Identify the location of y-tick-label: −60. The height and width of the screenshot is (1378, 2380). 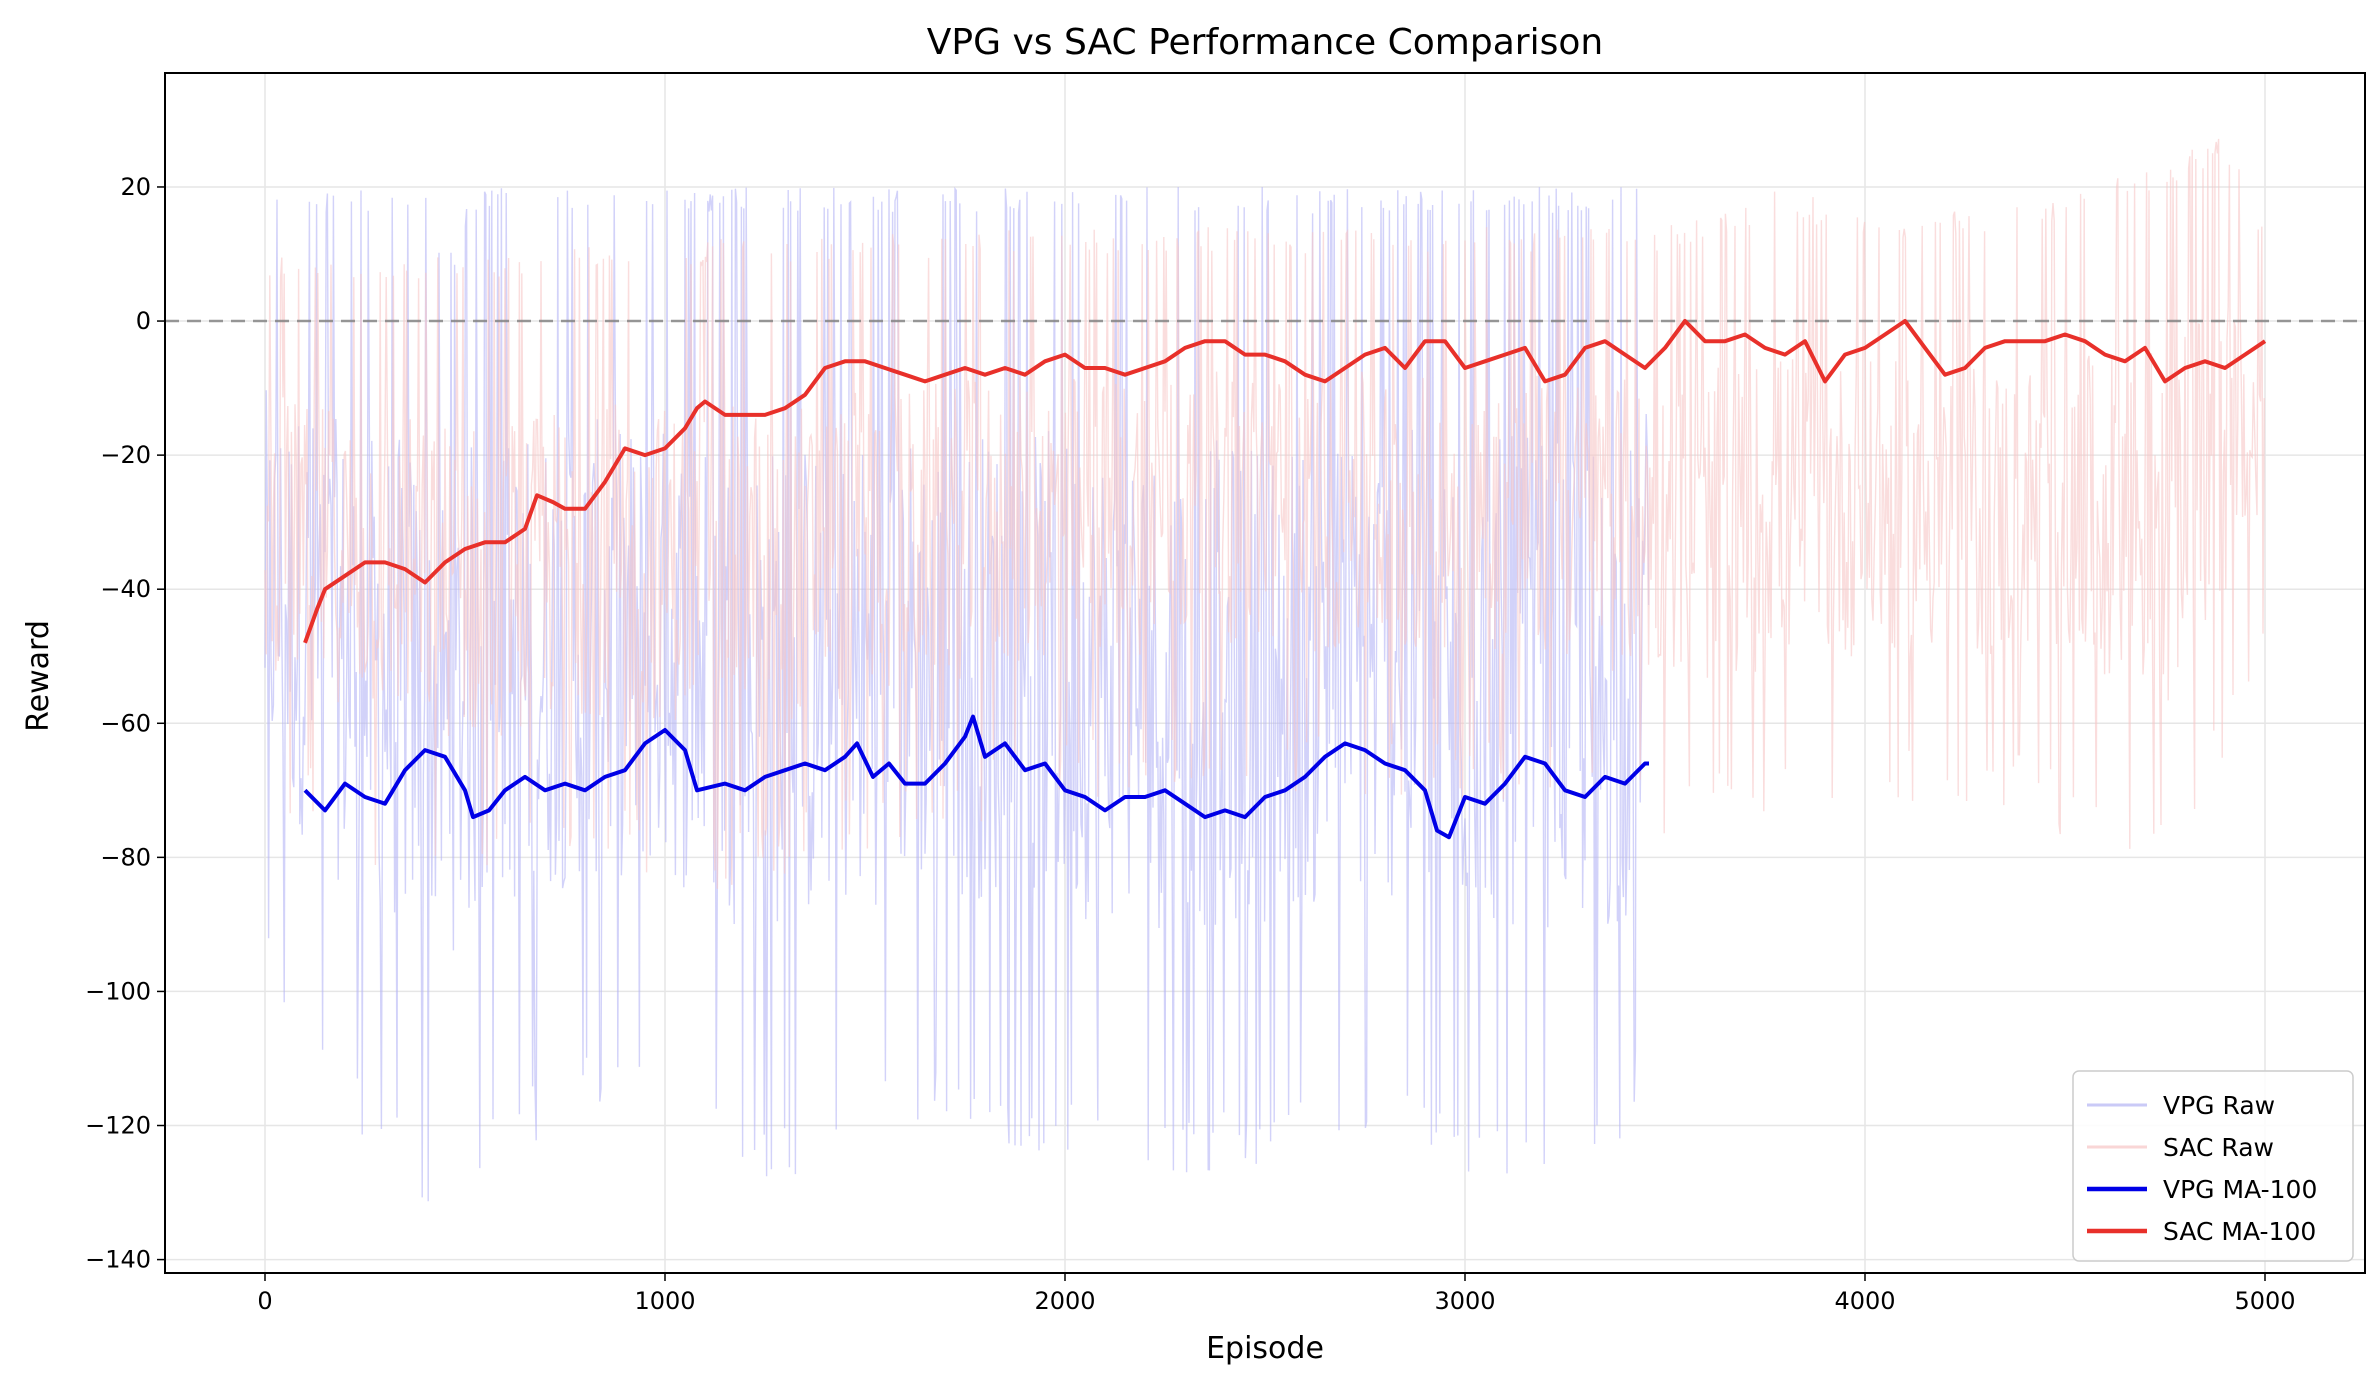
(125, 723).